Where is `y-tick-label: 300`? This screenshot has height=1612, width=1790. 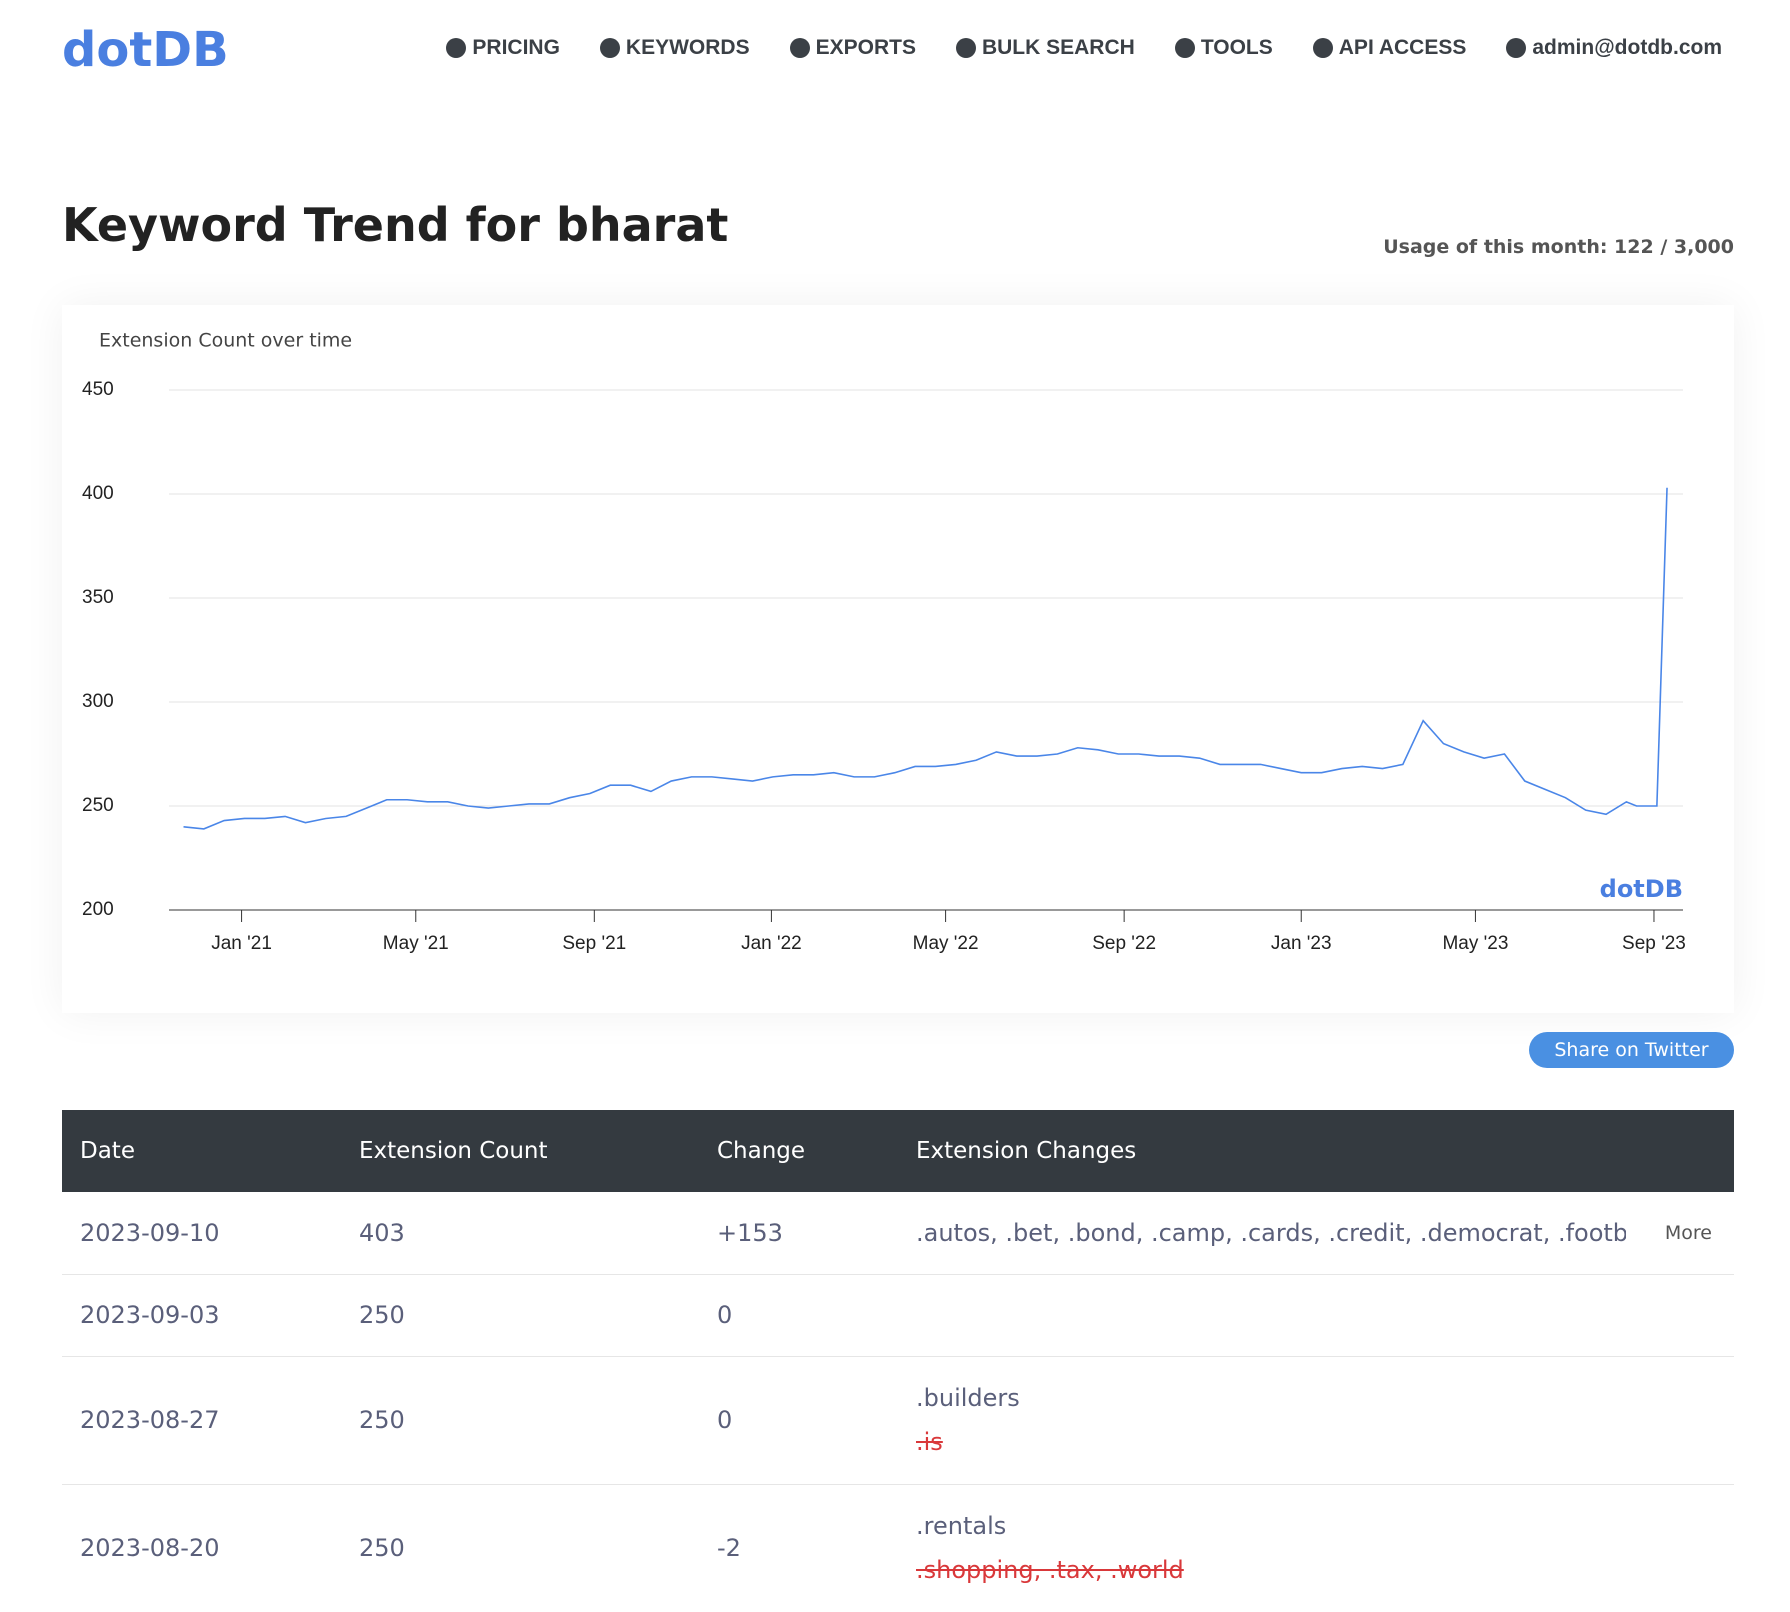
y-tick-label: 300 is located at coordinates (98, 701).